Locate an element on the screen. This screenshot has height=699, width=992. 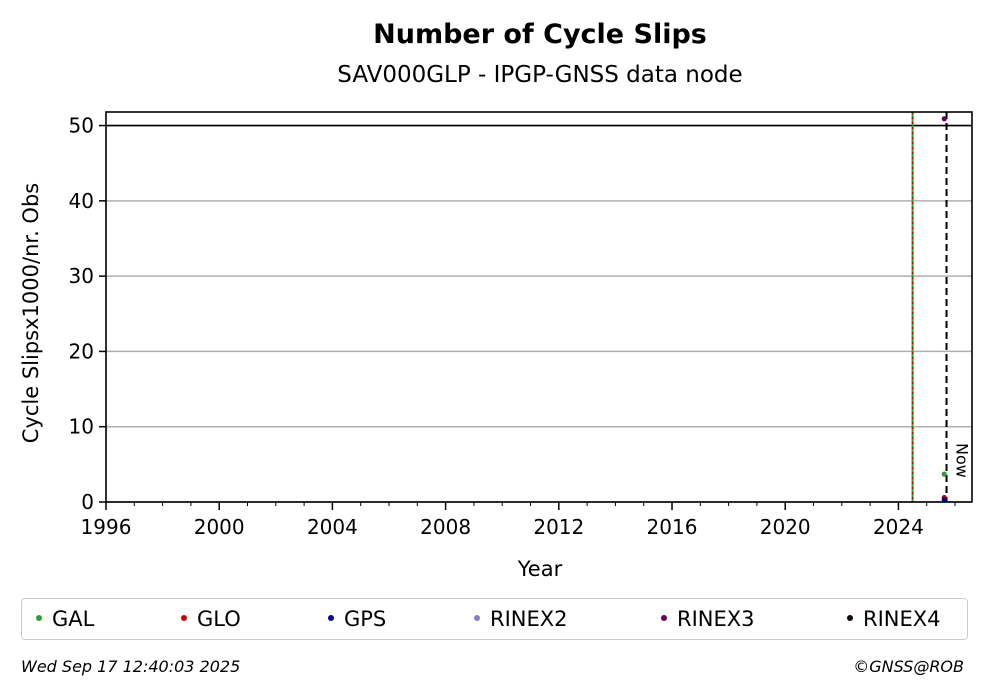
legend-label: GAL is located at coordinates (73, 619).